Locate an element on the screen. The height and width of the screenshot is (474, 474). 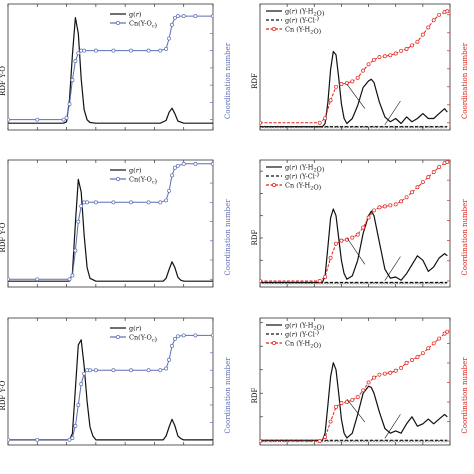
plot-frame is located at coordinates (355, 381).